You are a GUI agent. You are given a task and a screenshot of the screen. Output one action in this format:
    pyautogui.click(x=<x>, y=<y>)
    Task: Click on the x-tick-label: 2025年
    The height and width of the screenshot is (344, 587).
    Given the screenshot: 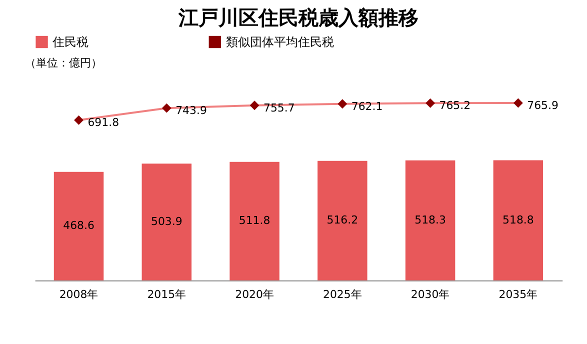 What is the action you would take?
    pyautogui.click(x=342, y=294)
    